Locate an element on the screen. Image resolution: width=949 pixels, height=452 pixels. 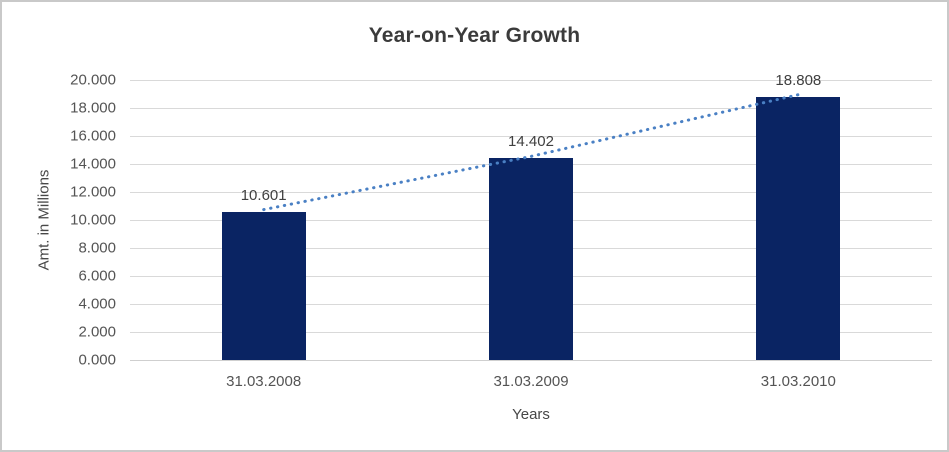
y-tick-label: 8.000 is located at coordinates (97, 248).